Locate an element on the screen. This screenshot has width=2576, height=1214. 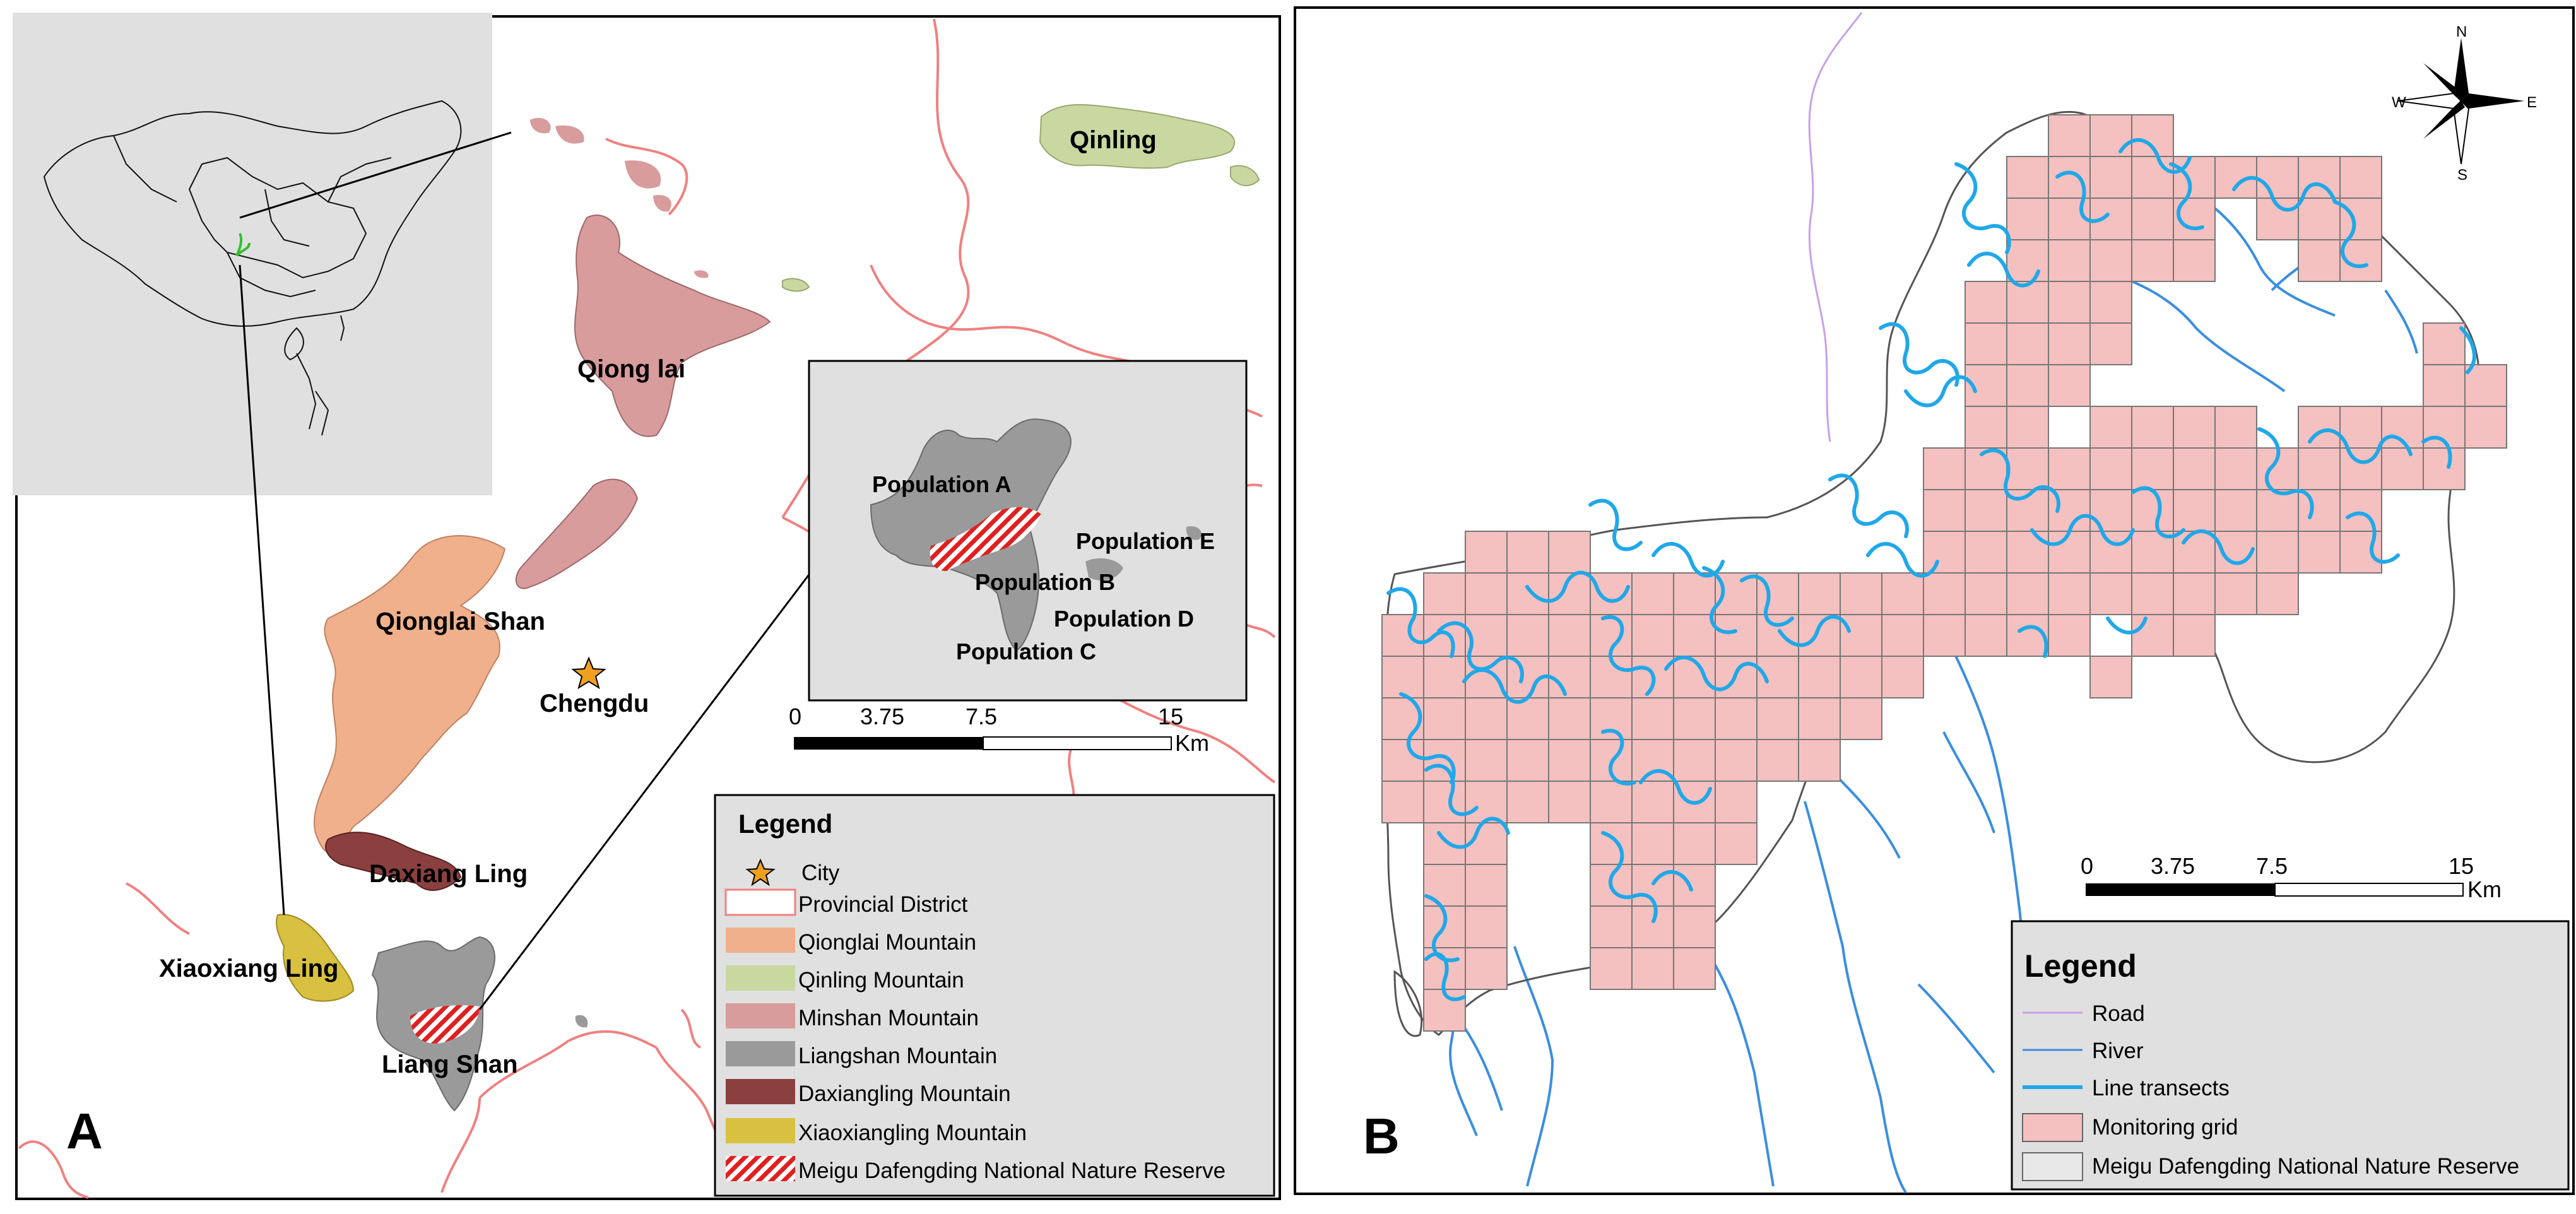
inset-nature-reserve is located at coordinates (986, 539).